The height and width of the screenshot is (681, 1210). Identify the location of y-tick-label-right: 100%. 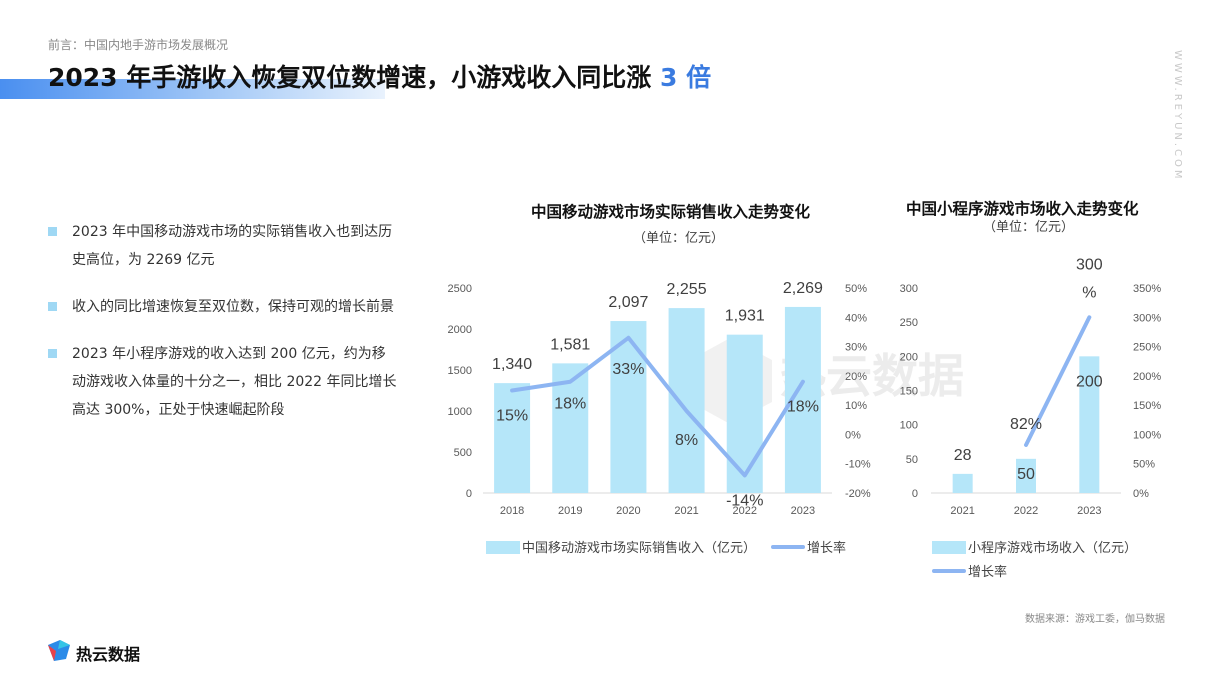
(1147, 435).